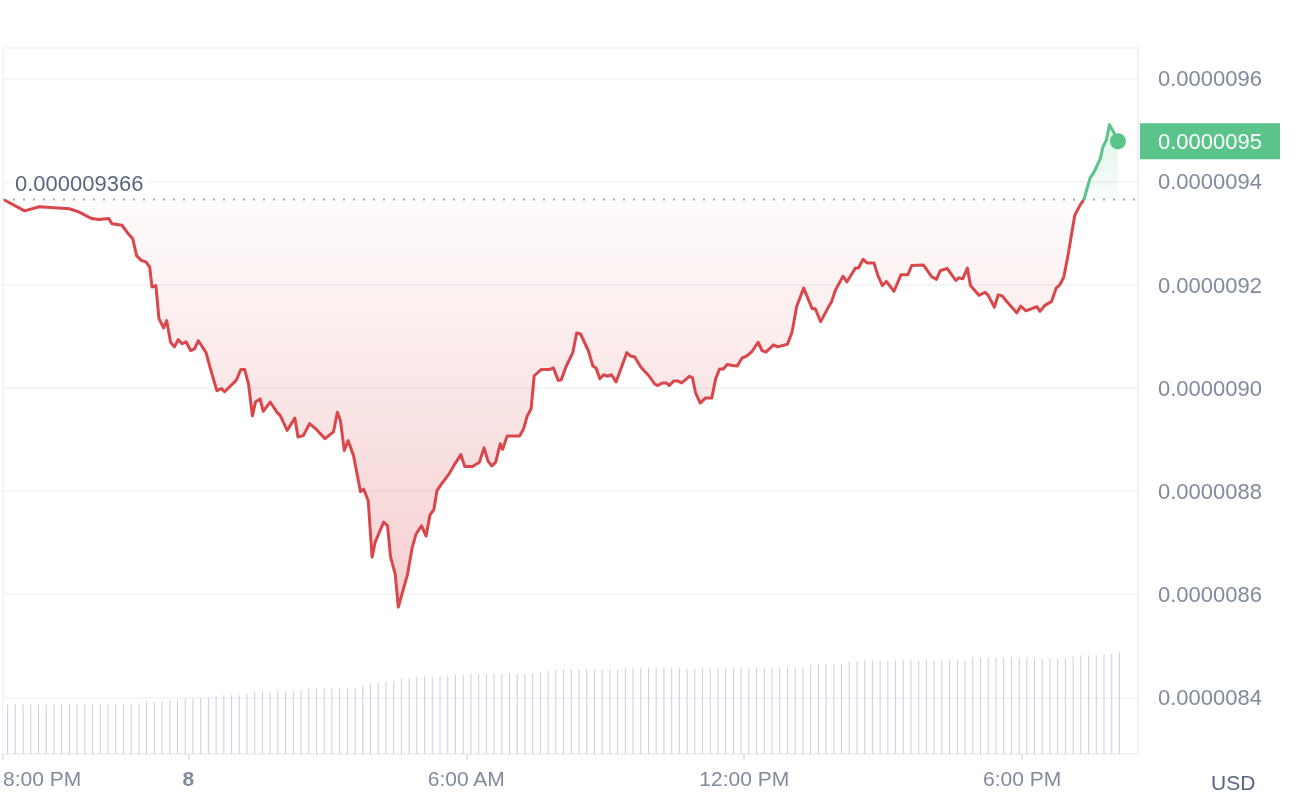 This screenshot has width=1316, height=794. Describe the element at coordinates (1022, 778) in the screenshot. I see `x-tick-label: 6:00 PM` at that location.